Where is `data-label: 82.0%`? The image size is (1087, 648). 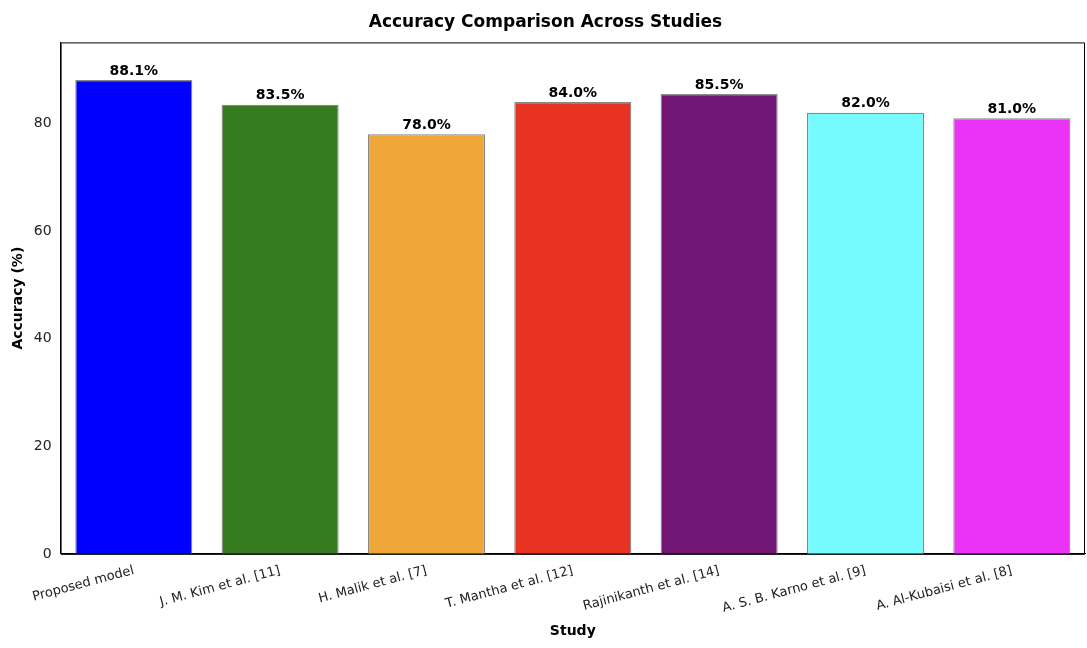
data-label: 82.0% is located at coordinates (865, 102).